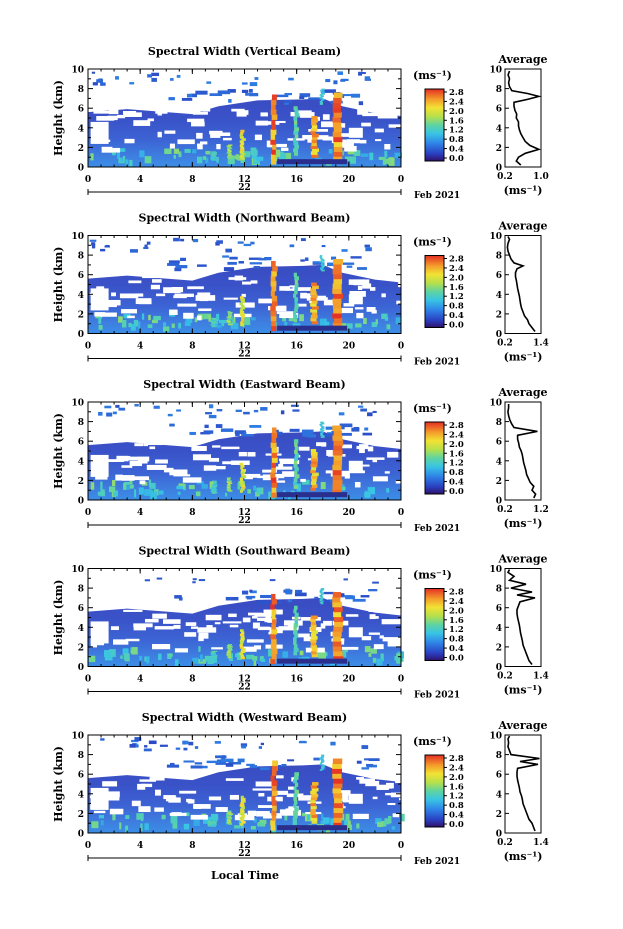 The height and width of the screenshot is (929, 623). Describe the element at coordinates (456, 621) in the screenshot. I see `colorbar-tick-label: 1.6` at that location.